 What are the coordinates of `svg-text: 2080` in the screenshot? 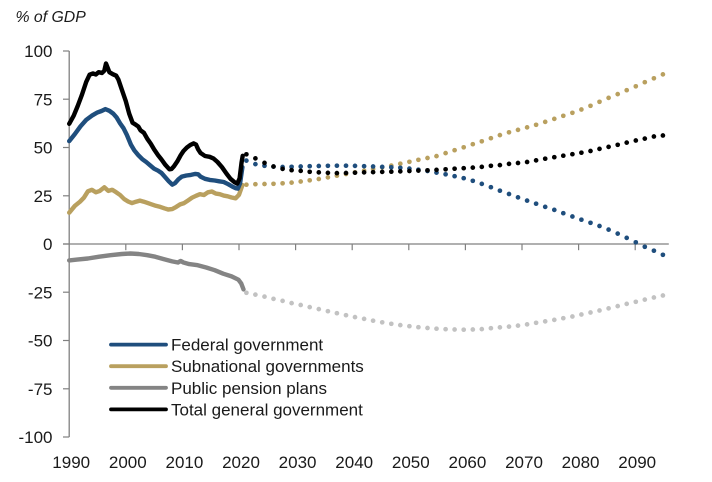 It's located at (581, 462).